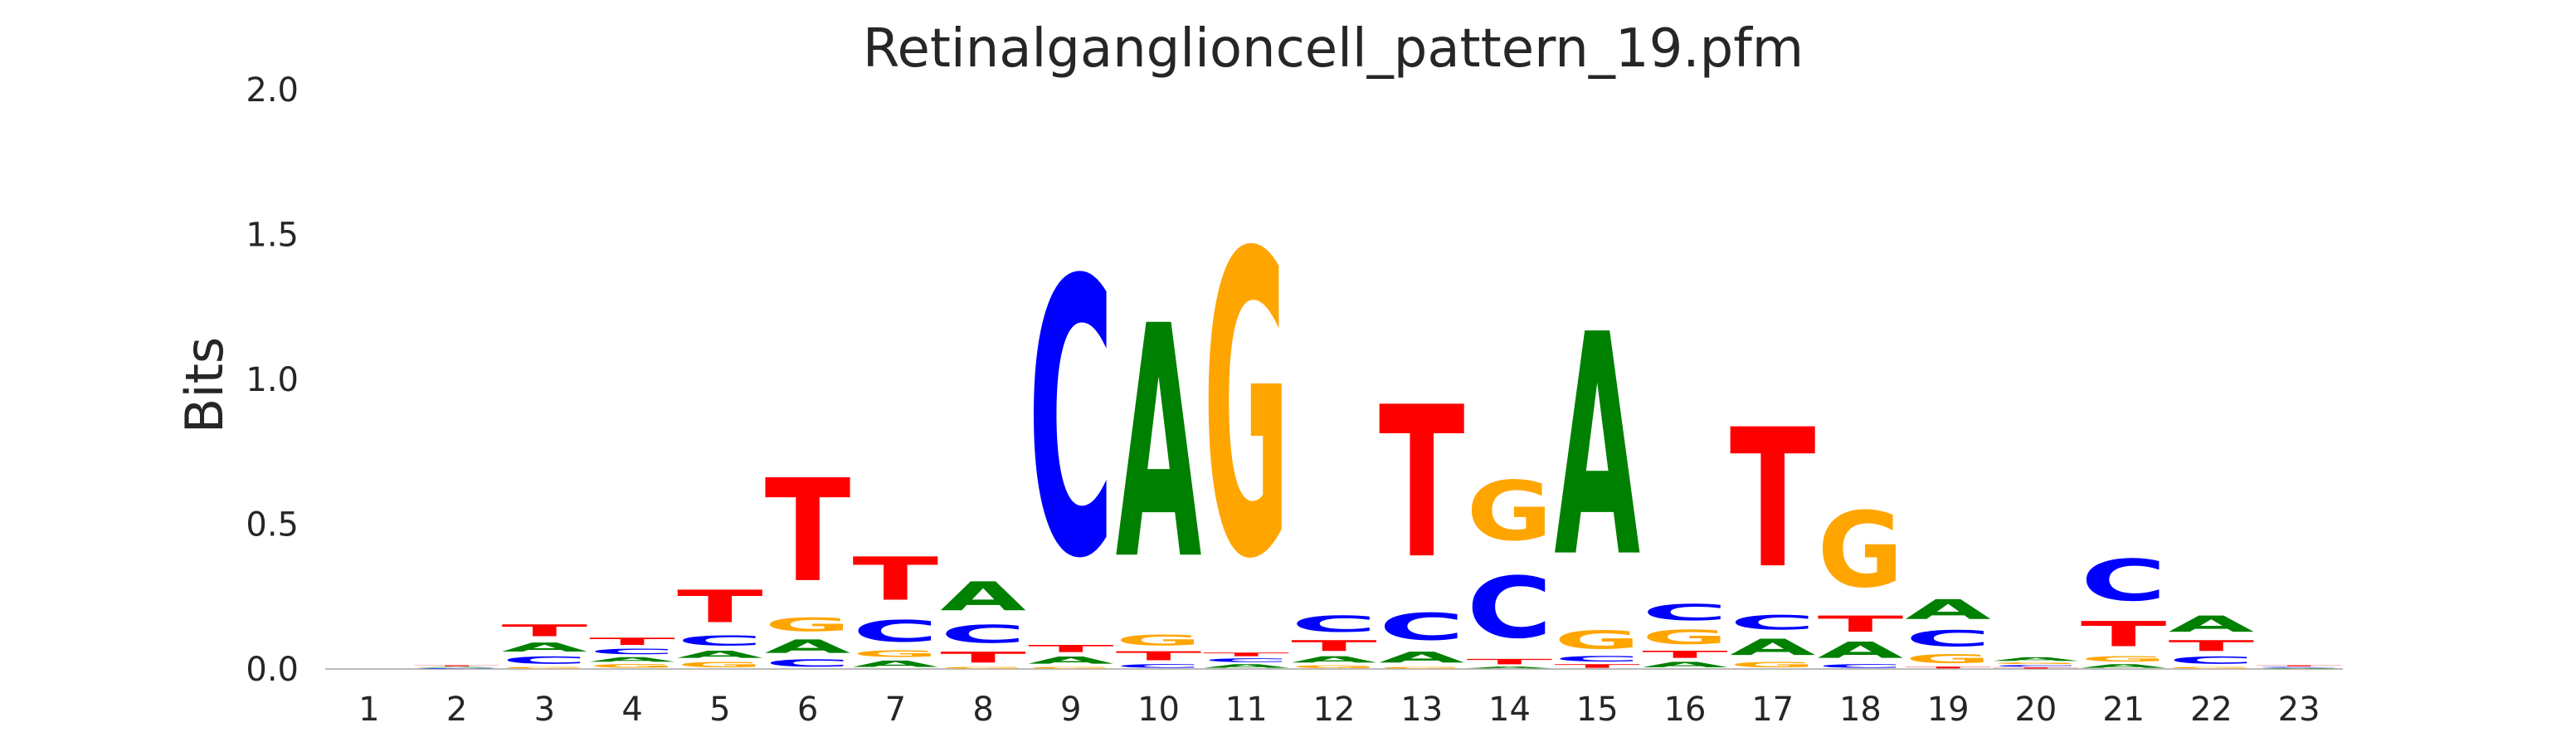 This screenshot has height=747, width=2576. What do you see at coordinates (272, 91) in the screenshot?
I see `y-tick-label: 2.0` at bounding box center [272, 91].